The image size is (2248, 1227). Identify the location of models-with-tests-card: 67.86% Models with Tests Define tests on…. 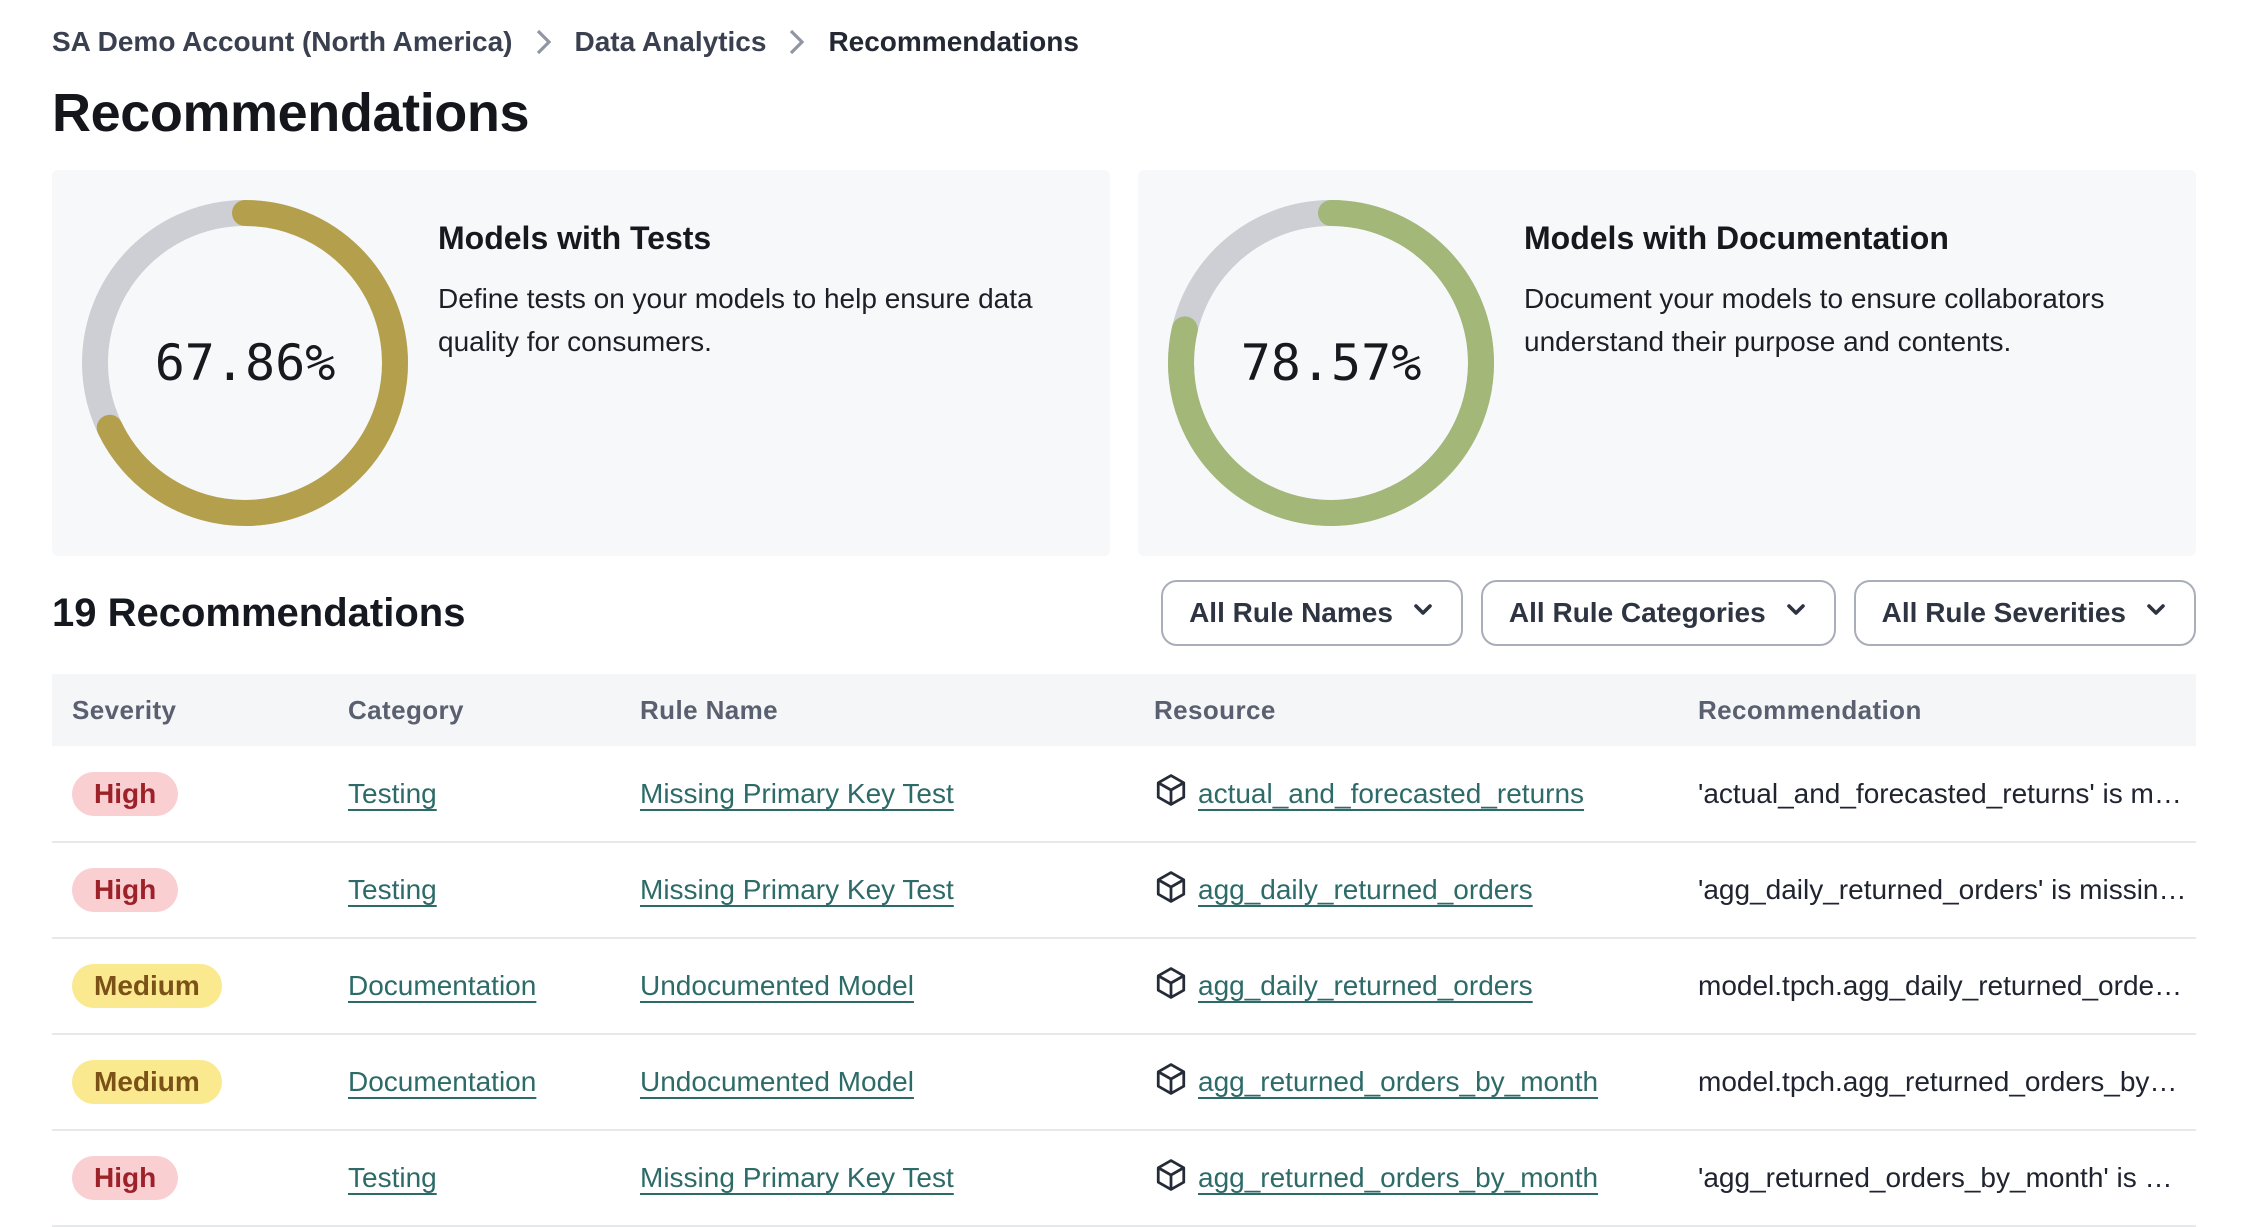
(581, 363).